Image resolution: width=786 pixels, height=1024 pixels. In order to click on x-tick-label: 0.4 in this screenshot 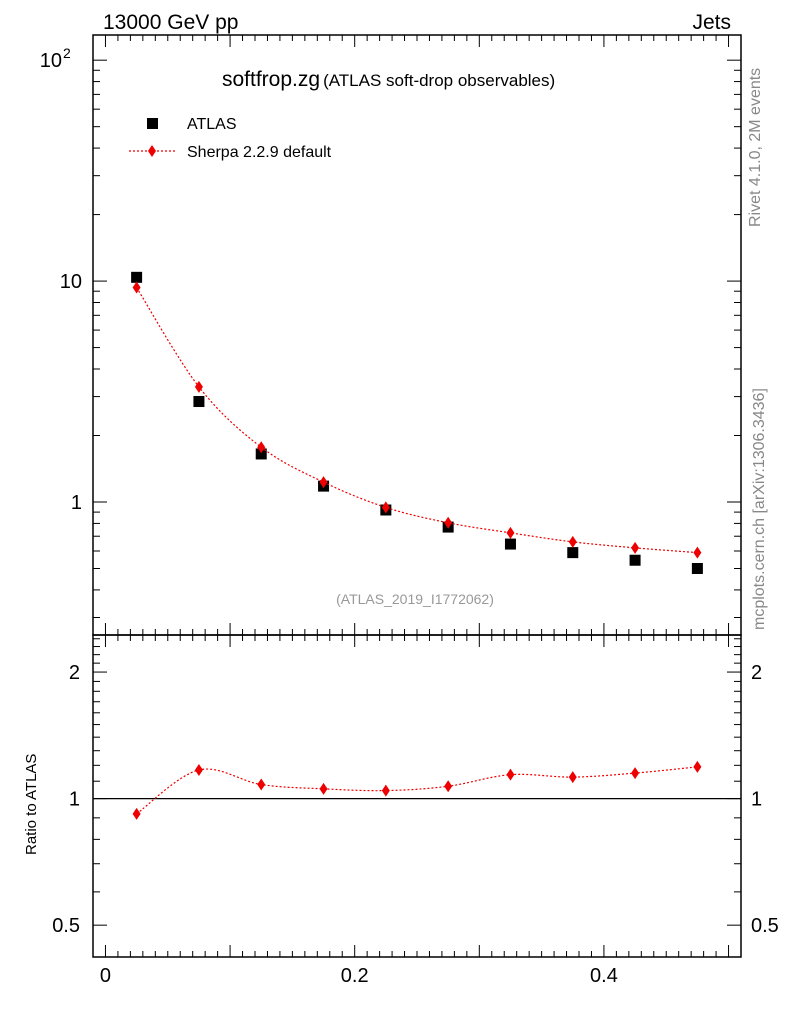, I will do `click(604, 976)`.